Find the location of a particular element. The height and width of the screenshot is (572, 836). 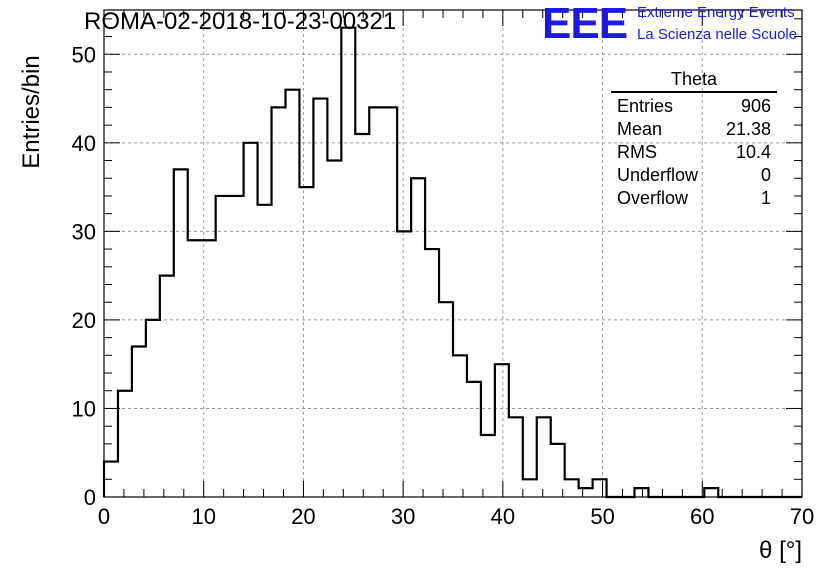

stats-label: Overflow is located at coordinates (653, 198).